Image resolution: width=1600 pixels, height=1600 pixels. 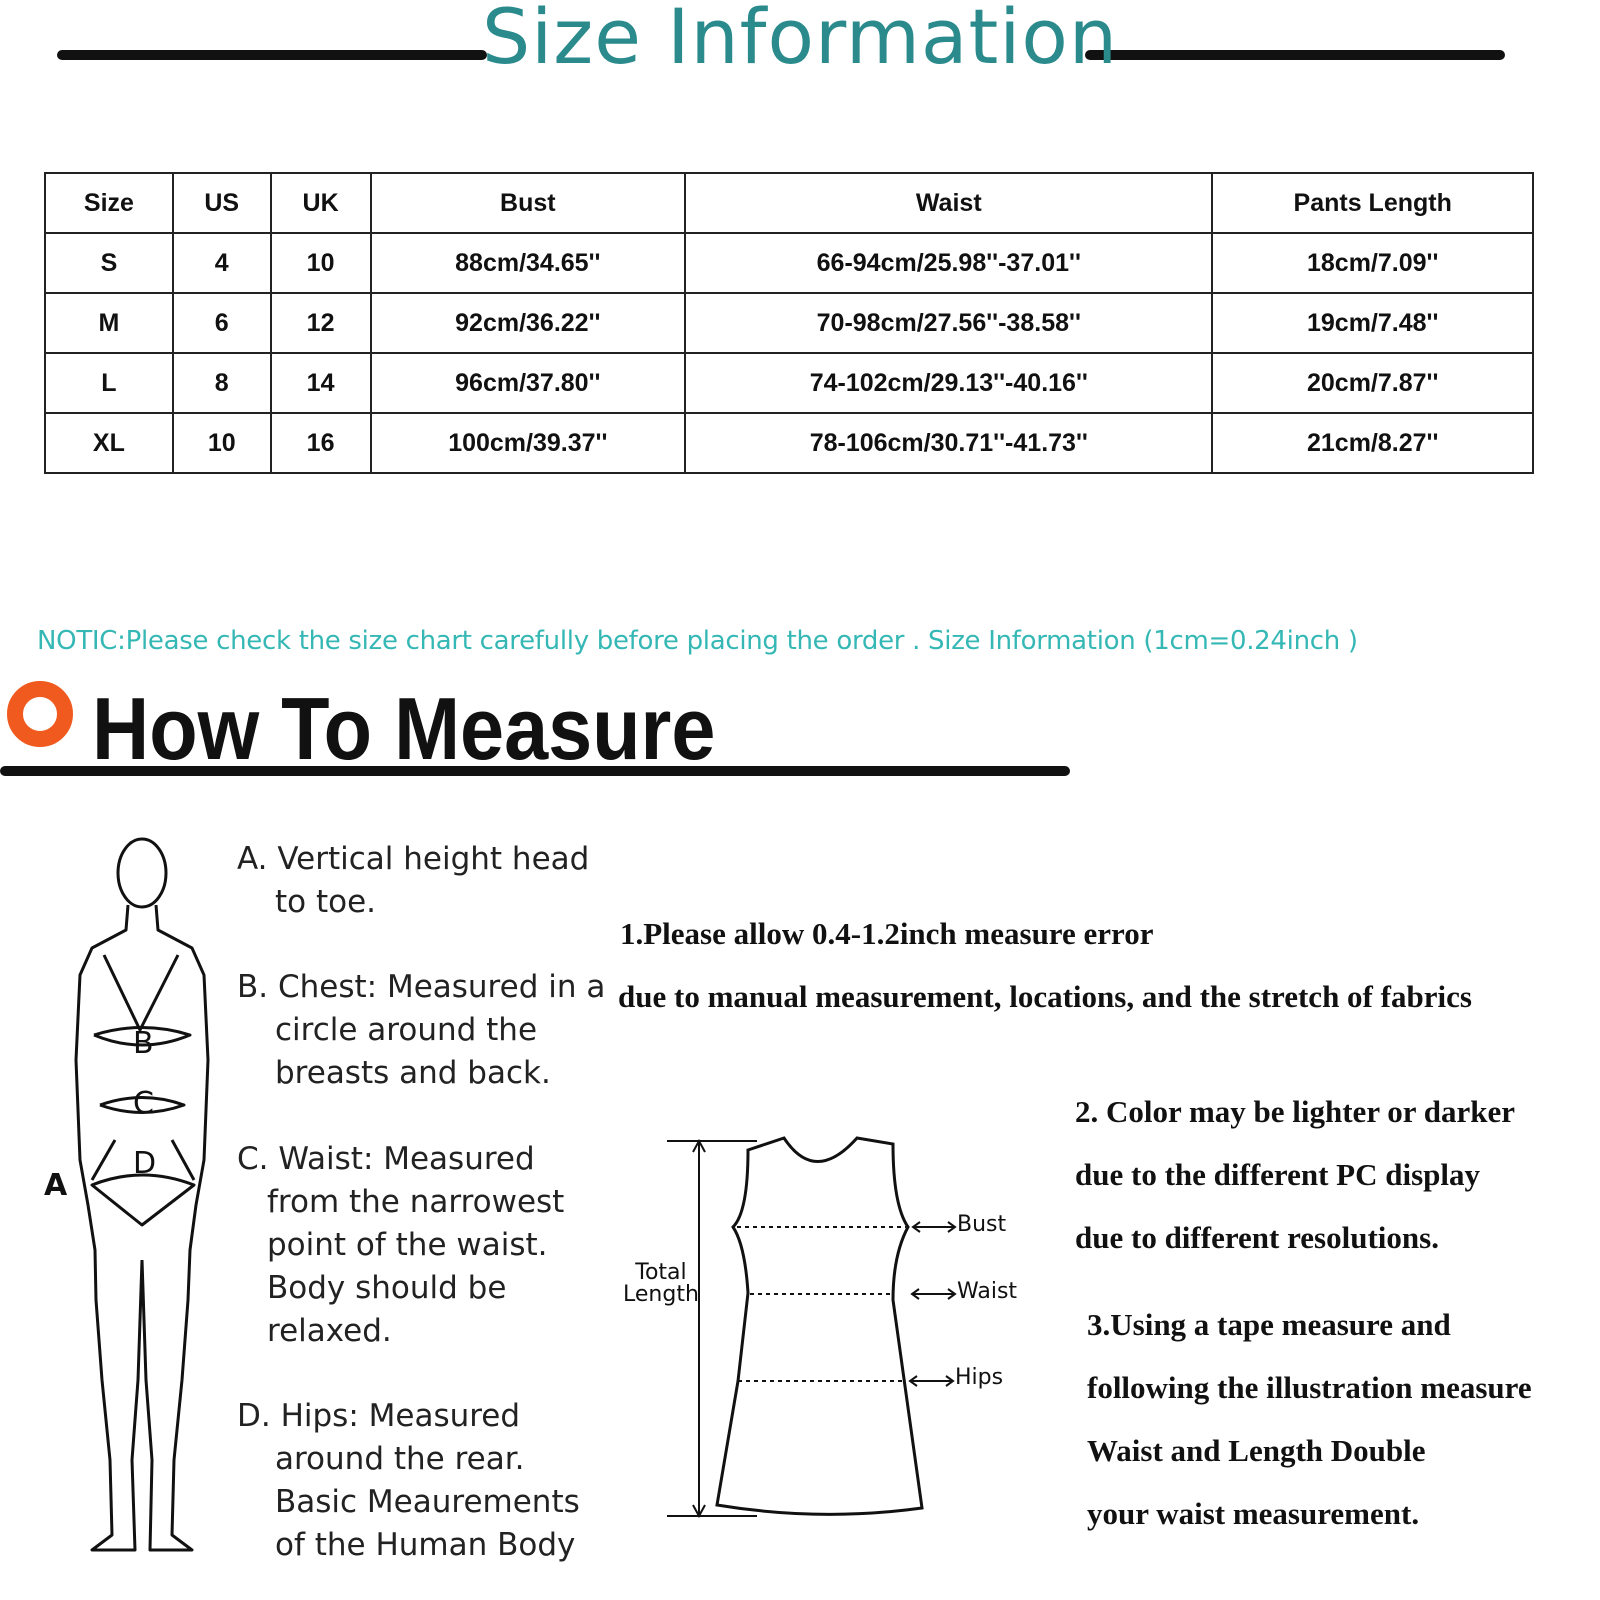 What do you see at coordinates (320, 443) in the screenshot?
I see `cell: 16` at bounding box center [320, 443].